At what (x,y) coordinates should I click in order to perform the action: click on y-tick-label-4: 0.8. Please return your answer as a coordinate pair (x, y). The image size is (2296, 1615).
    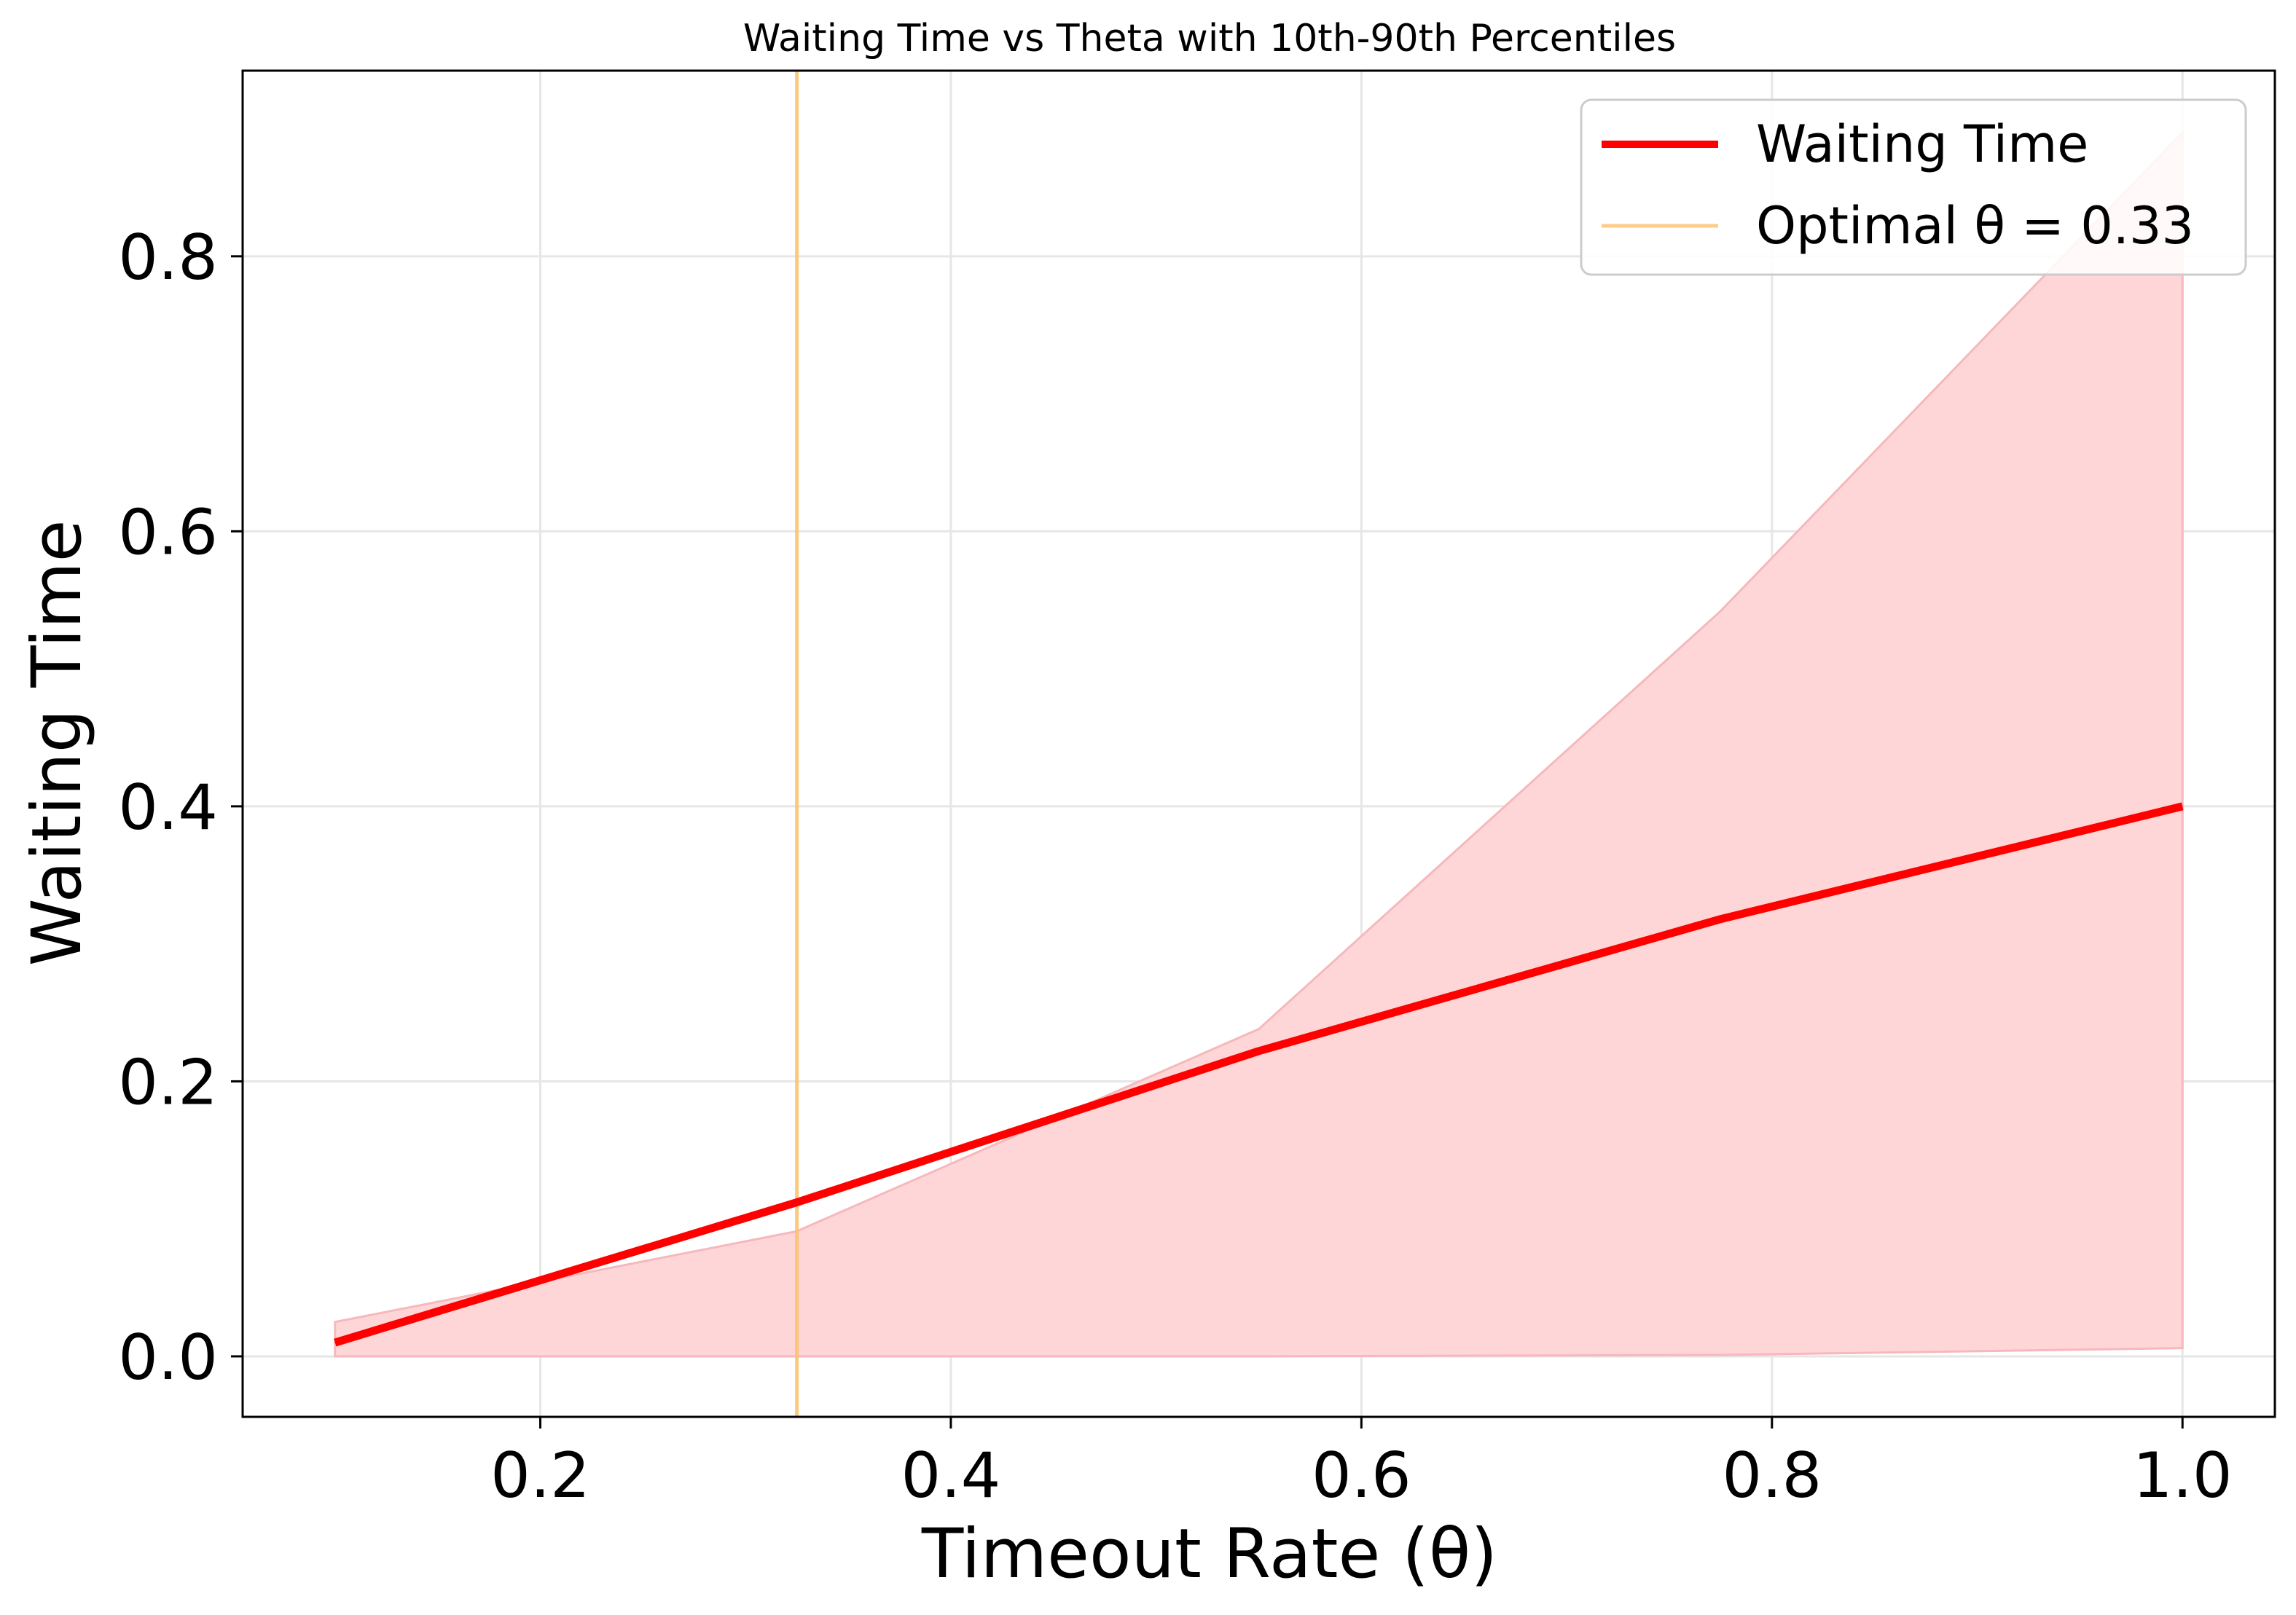
    Looking at the image, I should click on (168, 257).